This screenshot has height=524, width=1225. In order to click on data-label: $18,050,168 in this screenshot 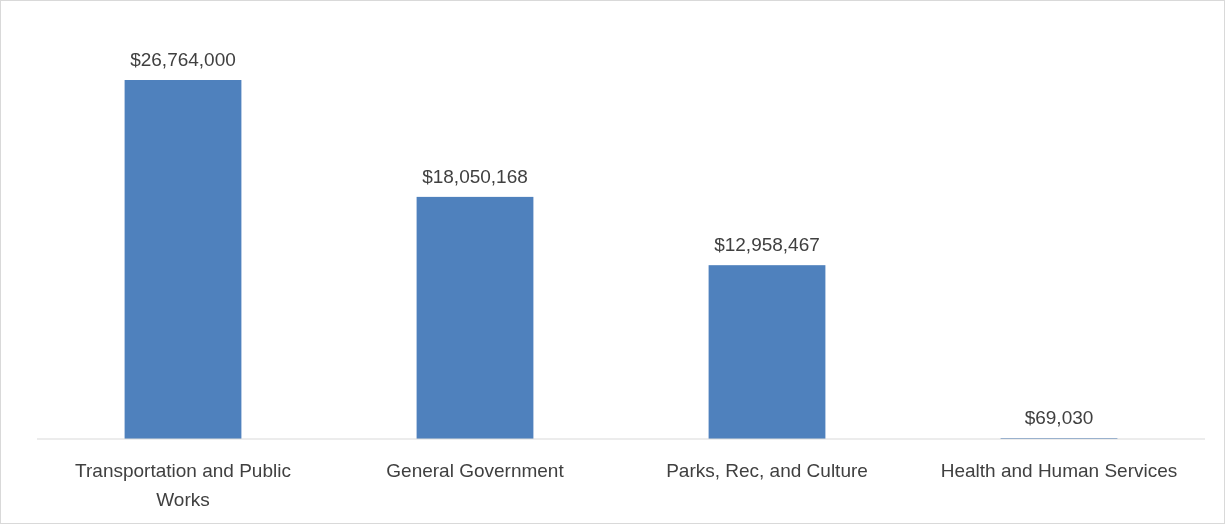, I will do `click(475, 176)`.